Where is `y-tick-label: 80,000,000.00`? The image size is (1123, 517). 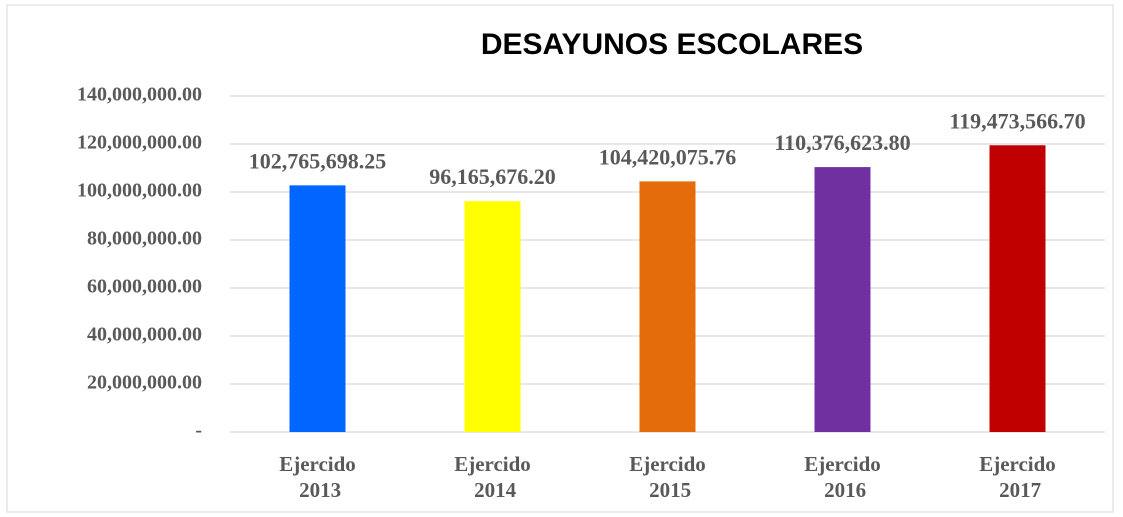 y-tick-label: 80,000,000.00 is located at coordinates (144, 239).